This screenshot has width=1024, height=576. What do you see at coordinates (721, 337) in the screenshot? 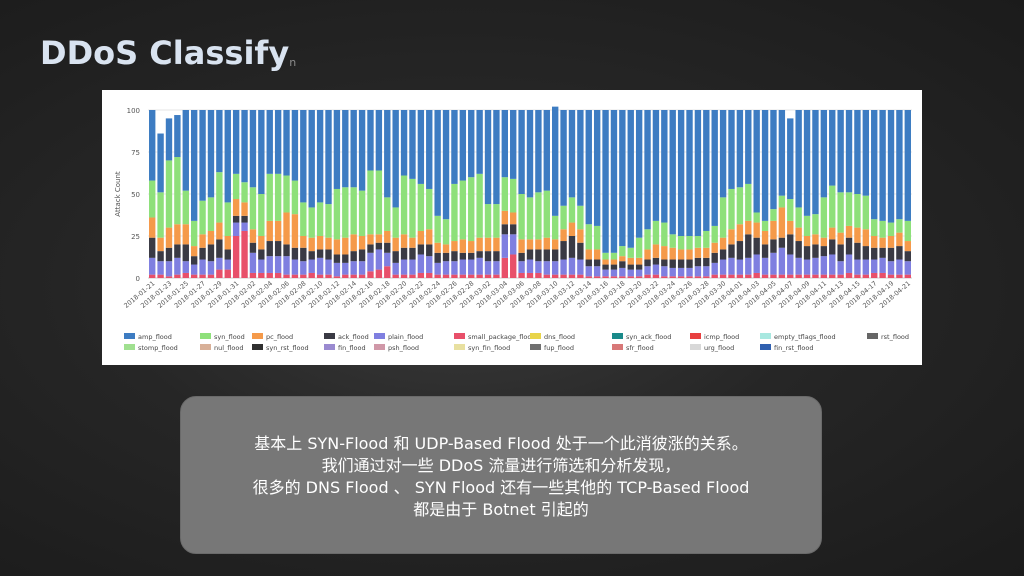
I see `legend-label: icmp_flood` at bounding box center [721, 337].